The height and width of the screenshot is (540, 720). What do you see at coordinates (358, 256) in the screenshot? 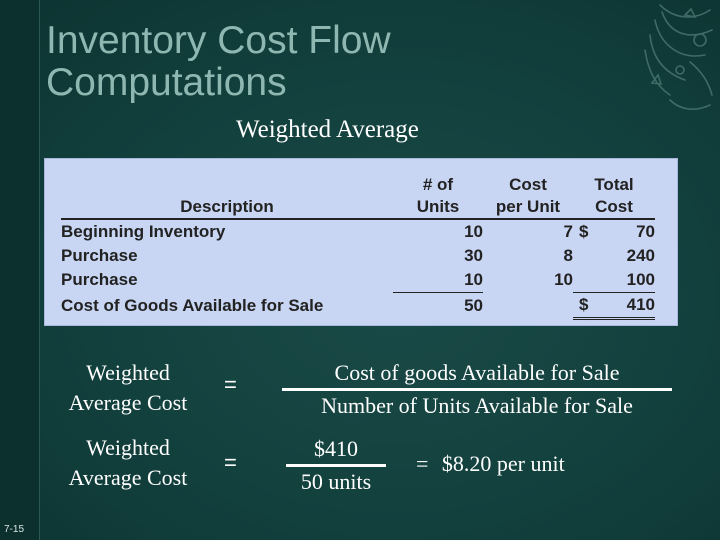
I see `table-row: Purchase 30 8 240` at bounding box center [358, 256].